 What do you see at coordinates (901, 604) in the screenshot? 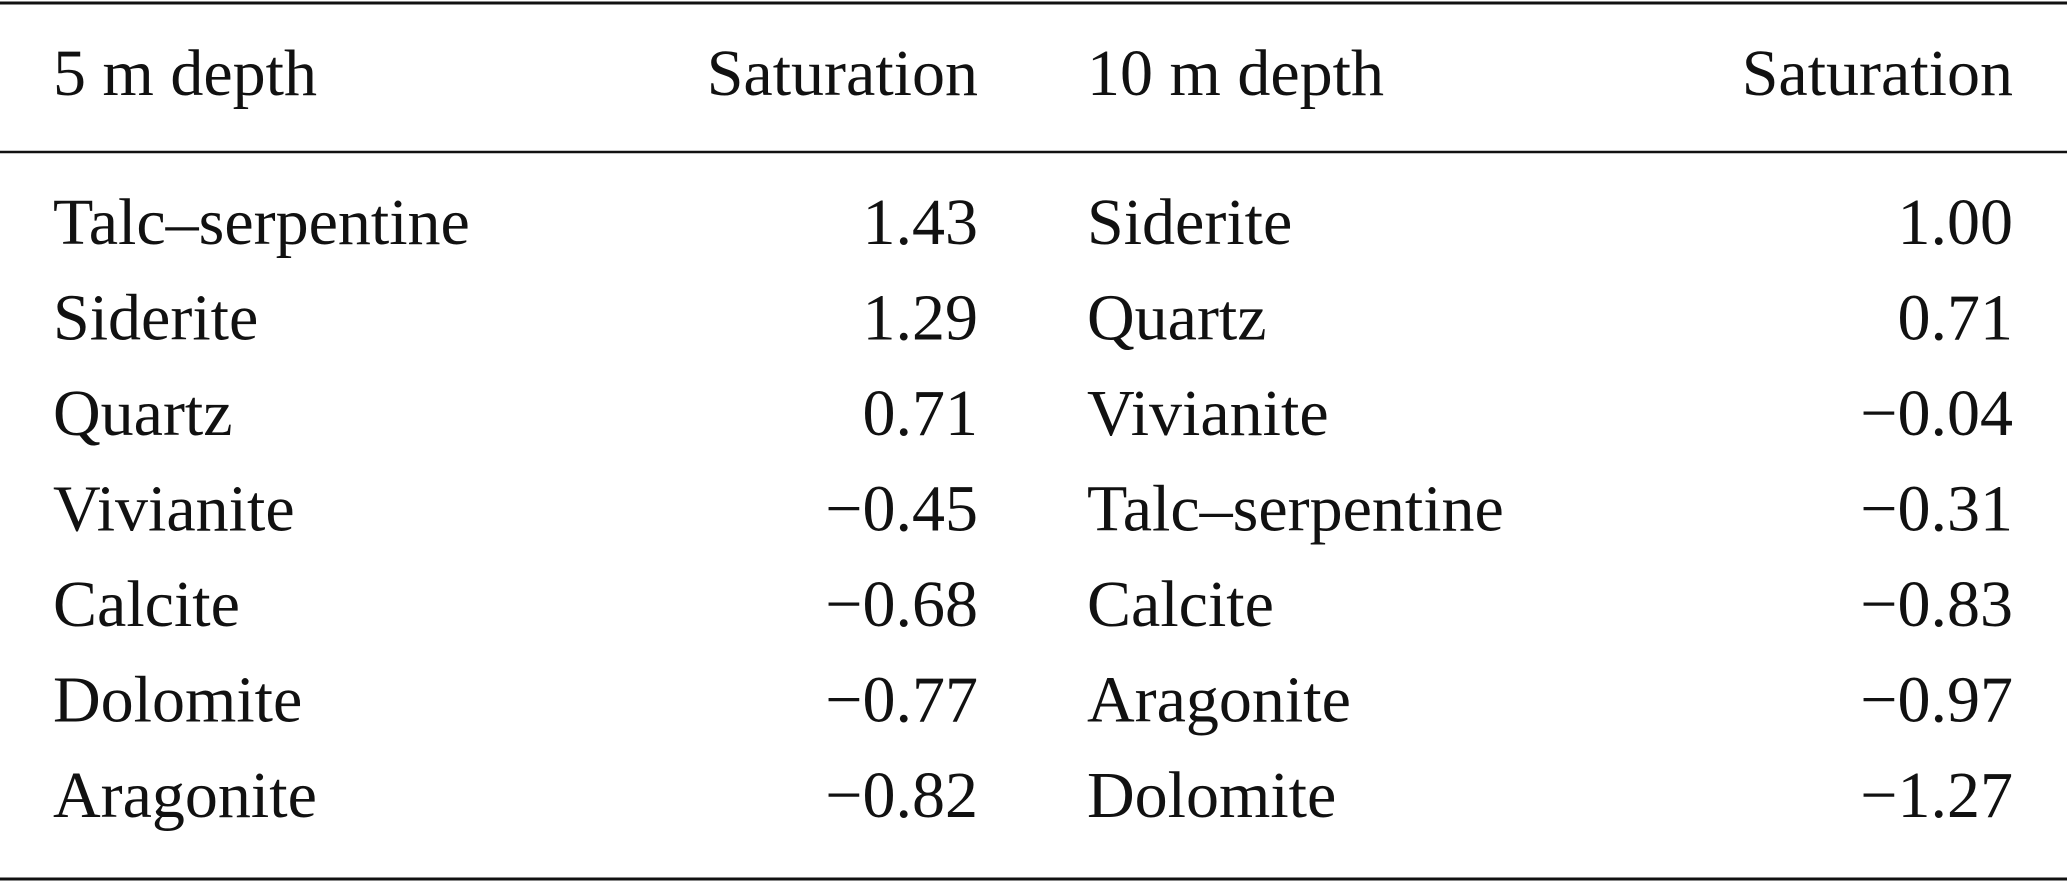
I see `value-cell: −0.68` at bounding box center [901, 604].